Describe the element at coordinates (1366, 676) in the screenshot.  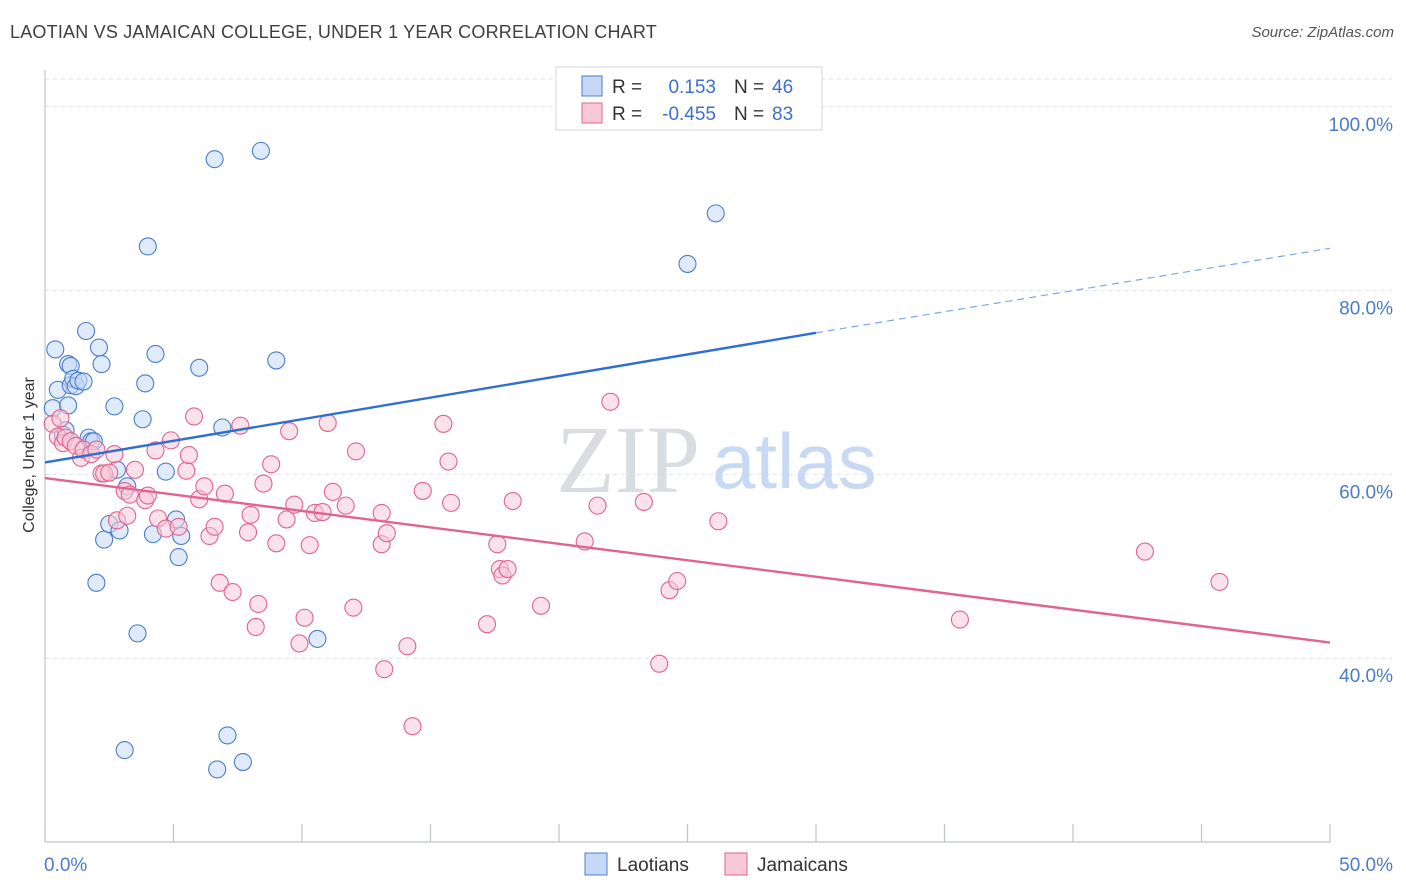
I see `y-tick-label: 40.0%` at that location.